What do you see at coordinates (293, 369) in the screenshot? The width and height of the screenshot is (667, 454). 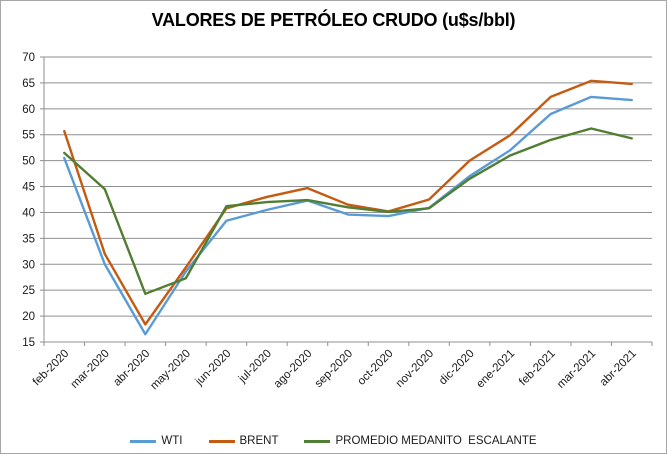 I see `x-axis-label: ago-2020` at bounding box center [293, 369].